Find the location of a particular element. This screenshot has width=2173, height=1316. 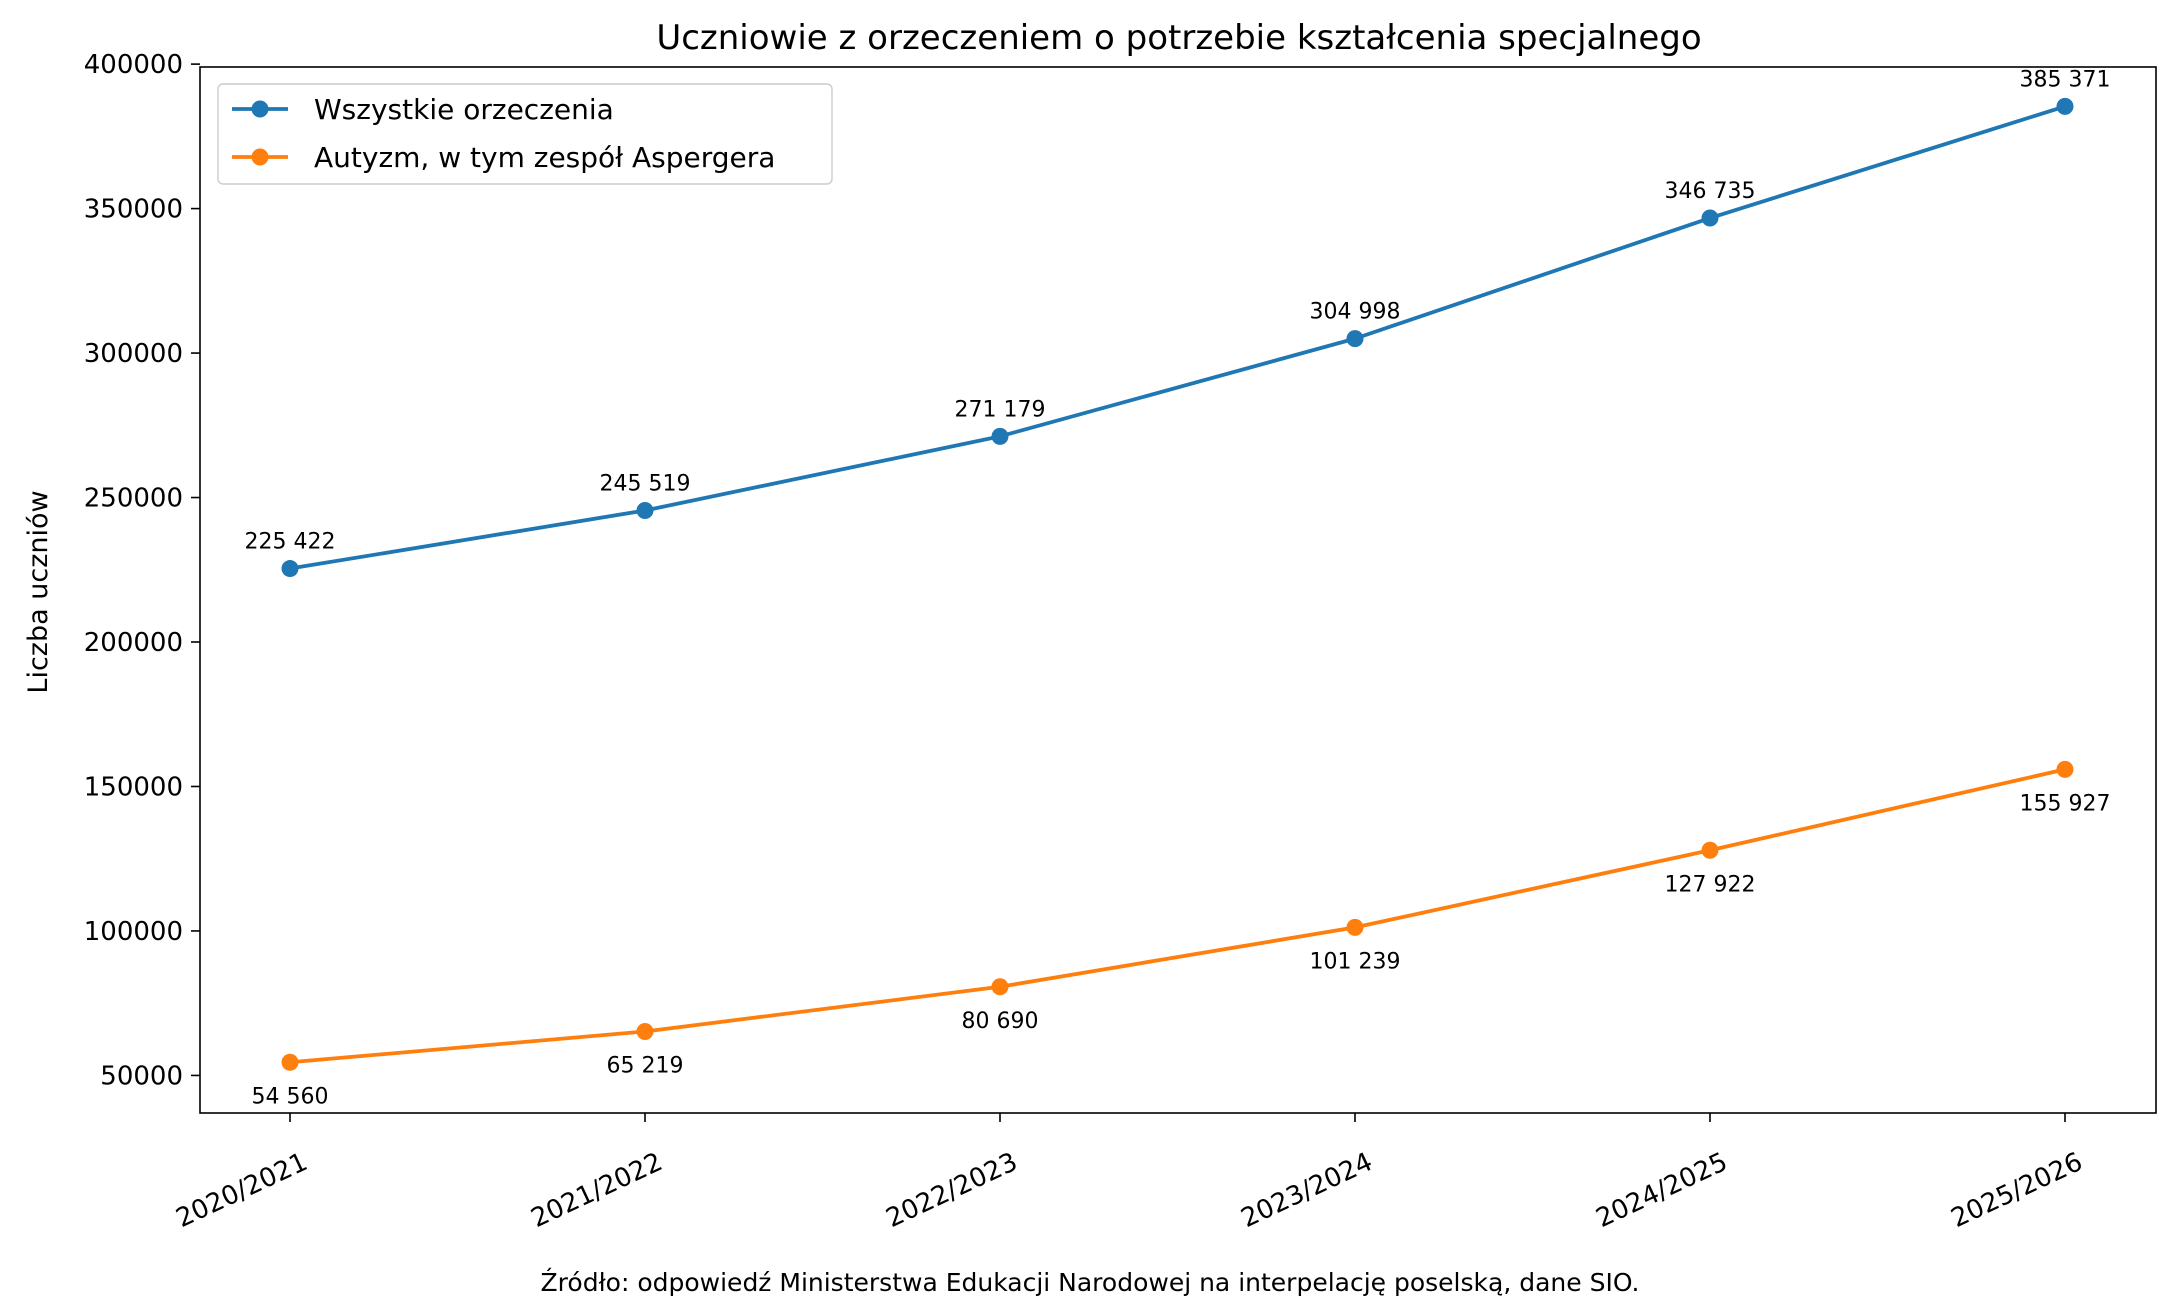

x-tick-label: 2020/2021 is located at coordinates (242, 1190).